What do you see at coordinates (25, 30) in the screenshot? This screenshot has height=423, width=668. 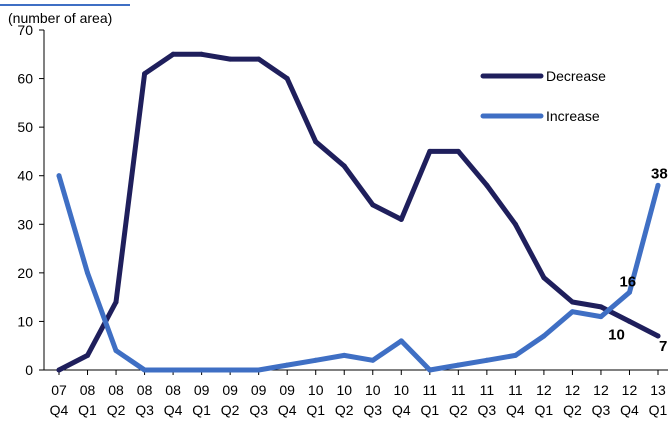 I see `y-tick-label: 70` at bounding box center [25, 30].